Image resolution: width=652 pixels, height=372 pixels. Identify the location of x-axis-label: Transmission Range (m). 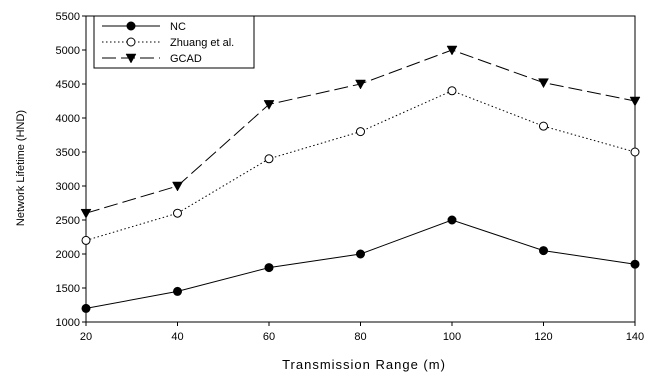
(364, 364).